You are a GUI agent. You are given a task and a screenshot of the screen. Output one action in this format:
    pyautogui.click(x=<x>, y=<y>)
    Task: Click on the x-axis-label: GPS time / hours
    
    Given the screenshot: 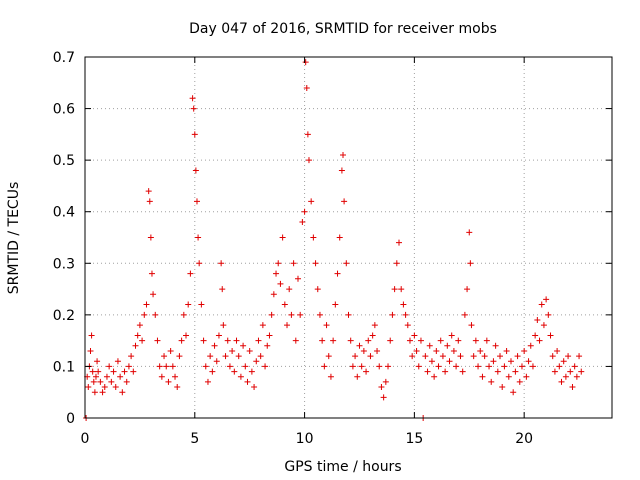 What is the action you would take?
    pyautogui.click(x=342, y=467)
    